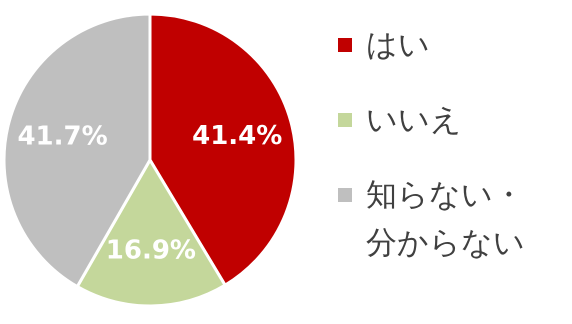  What do you see at coordinates (62, 137) in the screenshot?
I see `data-label: 41.7%` at bounding box center [62, 137].